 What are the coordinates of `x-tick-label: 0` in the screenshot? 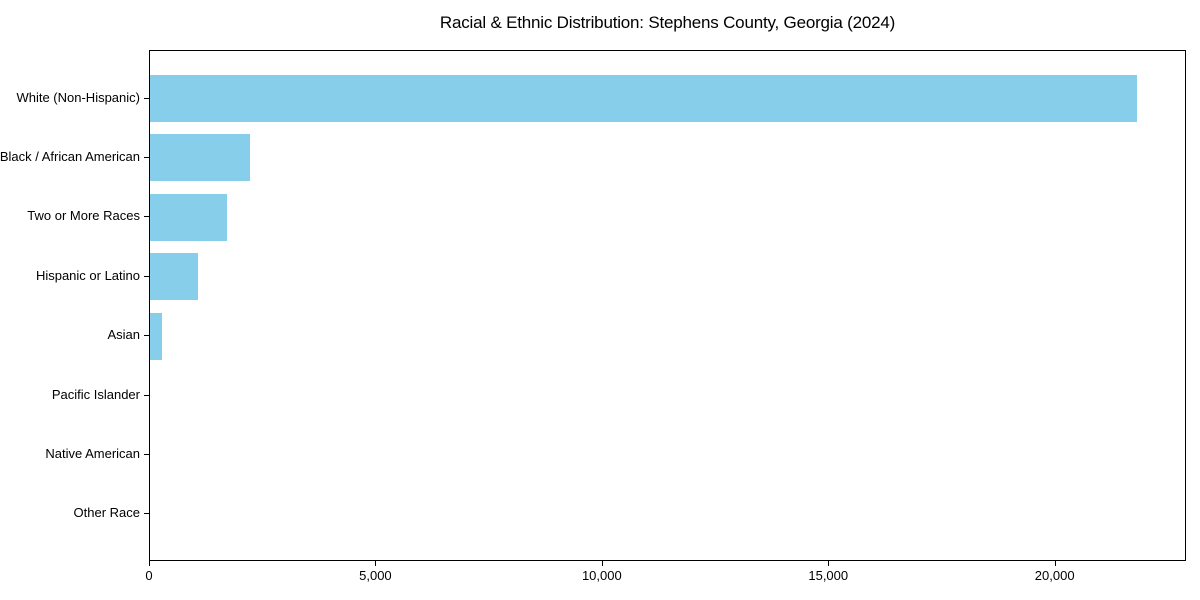 It's located at (149, 575).